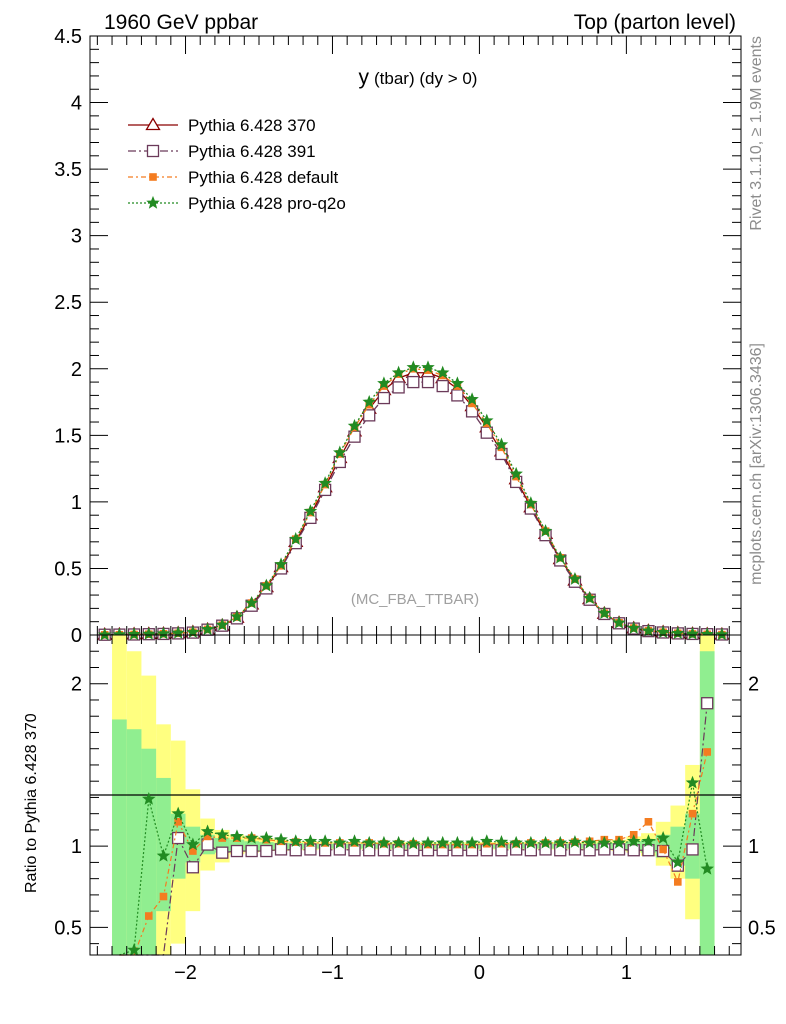 The height and width of the screenshot is (1024, 786). Describe the element at coordinates (76, 685) in the screenshot. I see `ratio-y-tick-label: 2` at that location.